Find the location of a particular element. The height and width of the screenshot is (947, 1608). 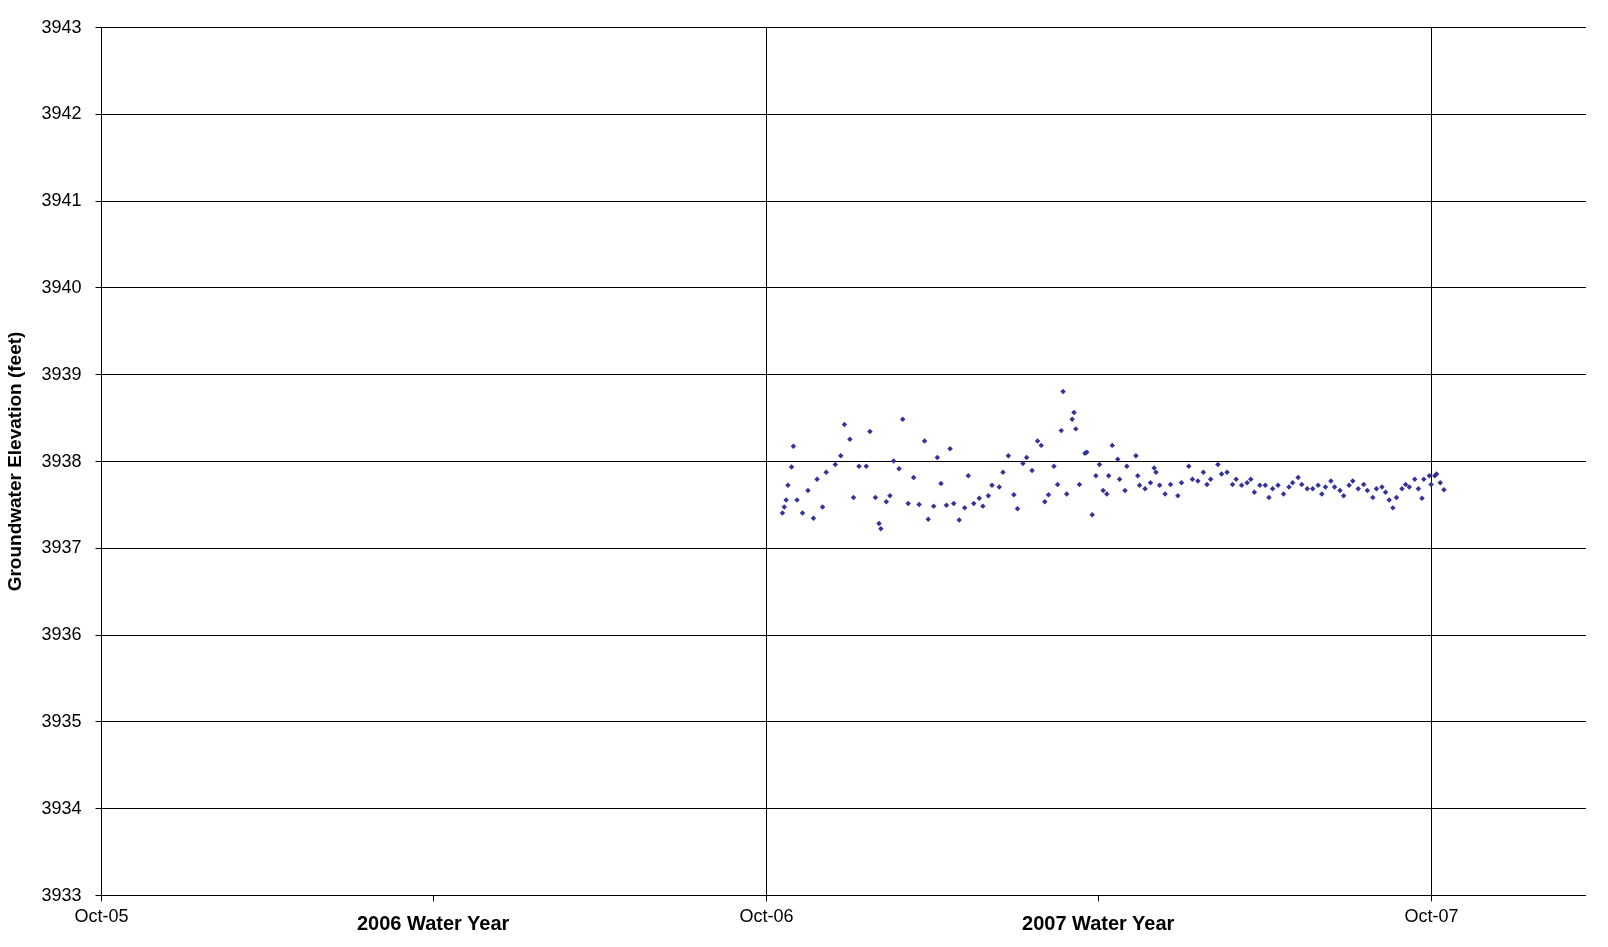

x-tick-label: Oct-05 is located at coordinates (101, 915).